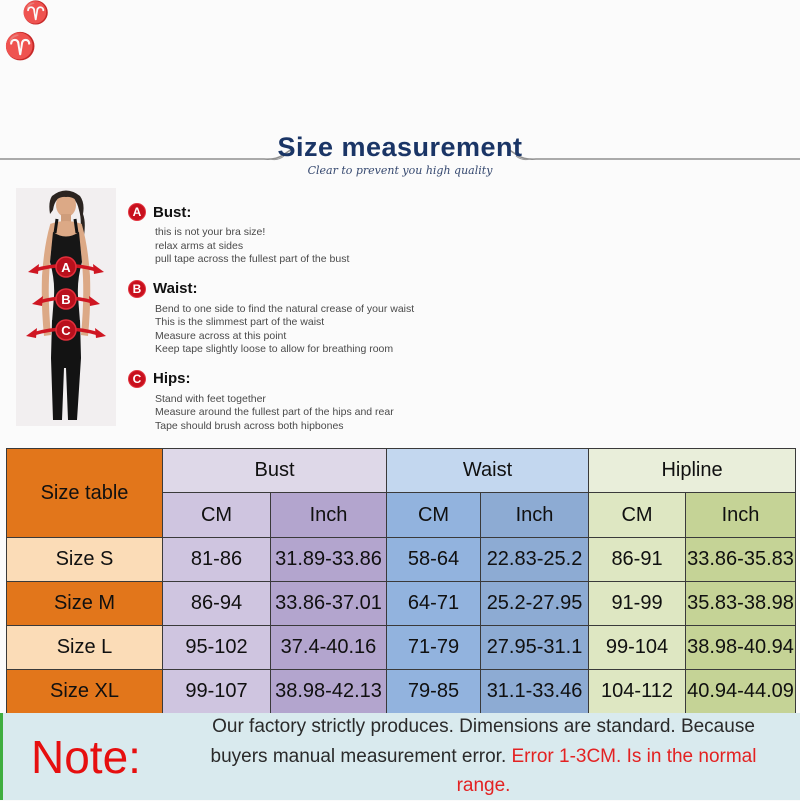 This screenshot has height=801, width=800. Describe the element at coordinates (328, 559) in the screenshot. I see `cell: 31.89-33.86` at that location.